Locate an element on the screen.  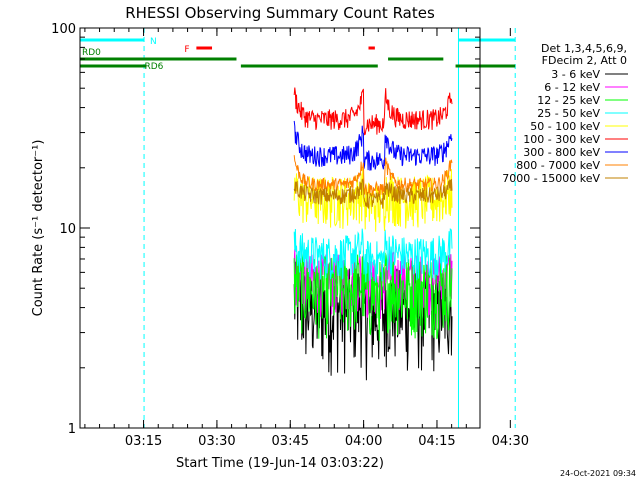
legend-label: 12 - 25 keV is located at coordinates (568, 100).